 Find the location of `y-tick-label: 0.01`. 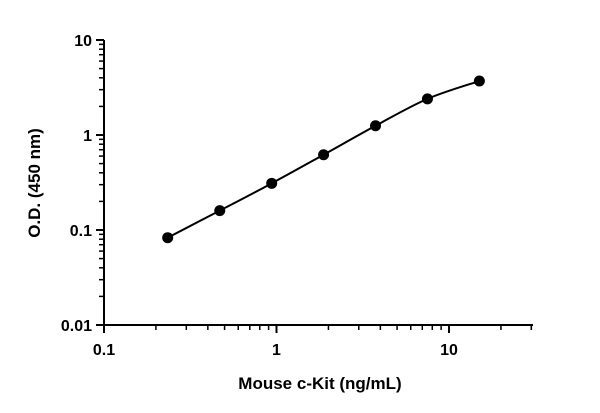

y-tick-label: 0.01 is located at coordinates (76, 326).